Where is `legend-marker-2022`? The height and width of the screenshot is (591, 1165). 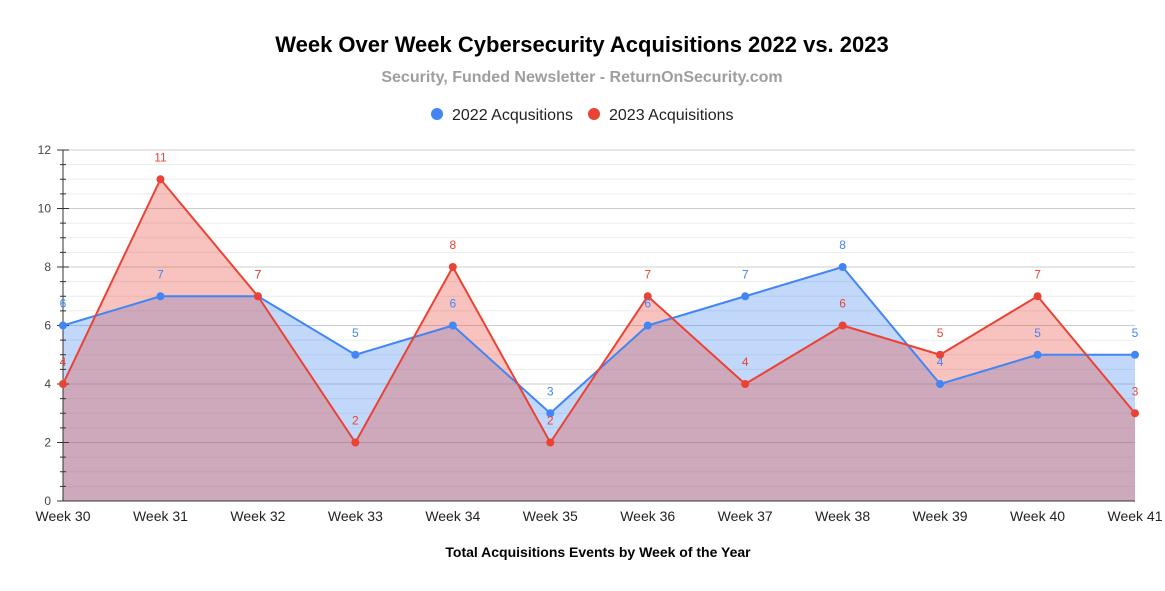 legend-marker-2022 is located at coordinates (437, 114).